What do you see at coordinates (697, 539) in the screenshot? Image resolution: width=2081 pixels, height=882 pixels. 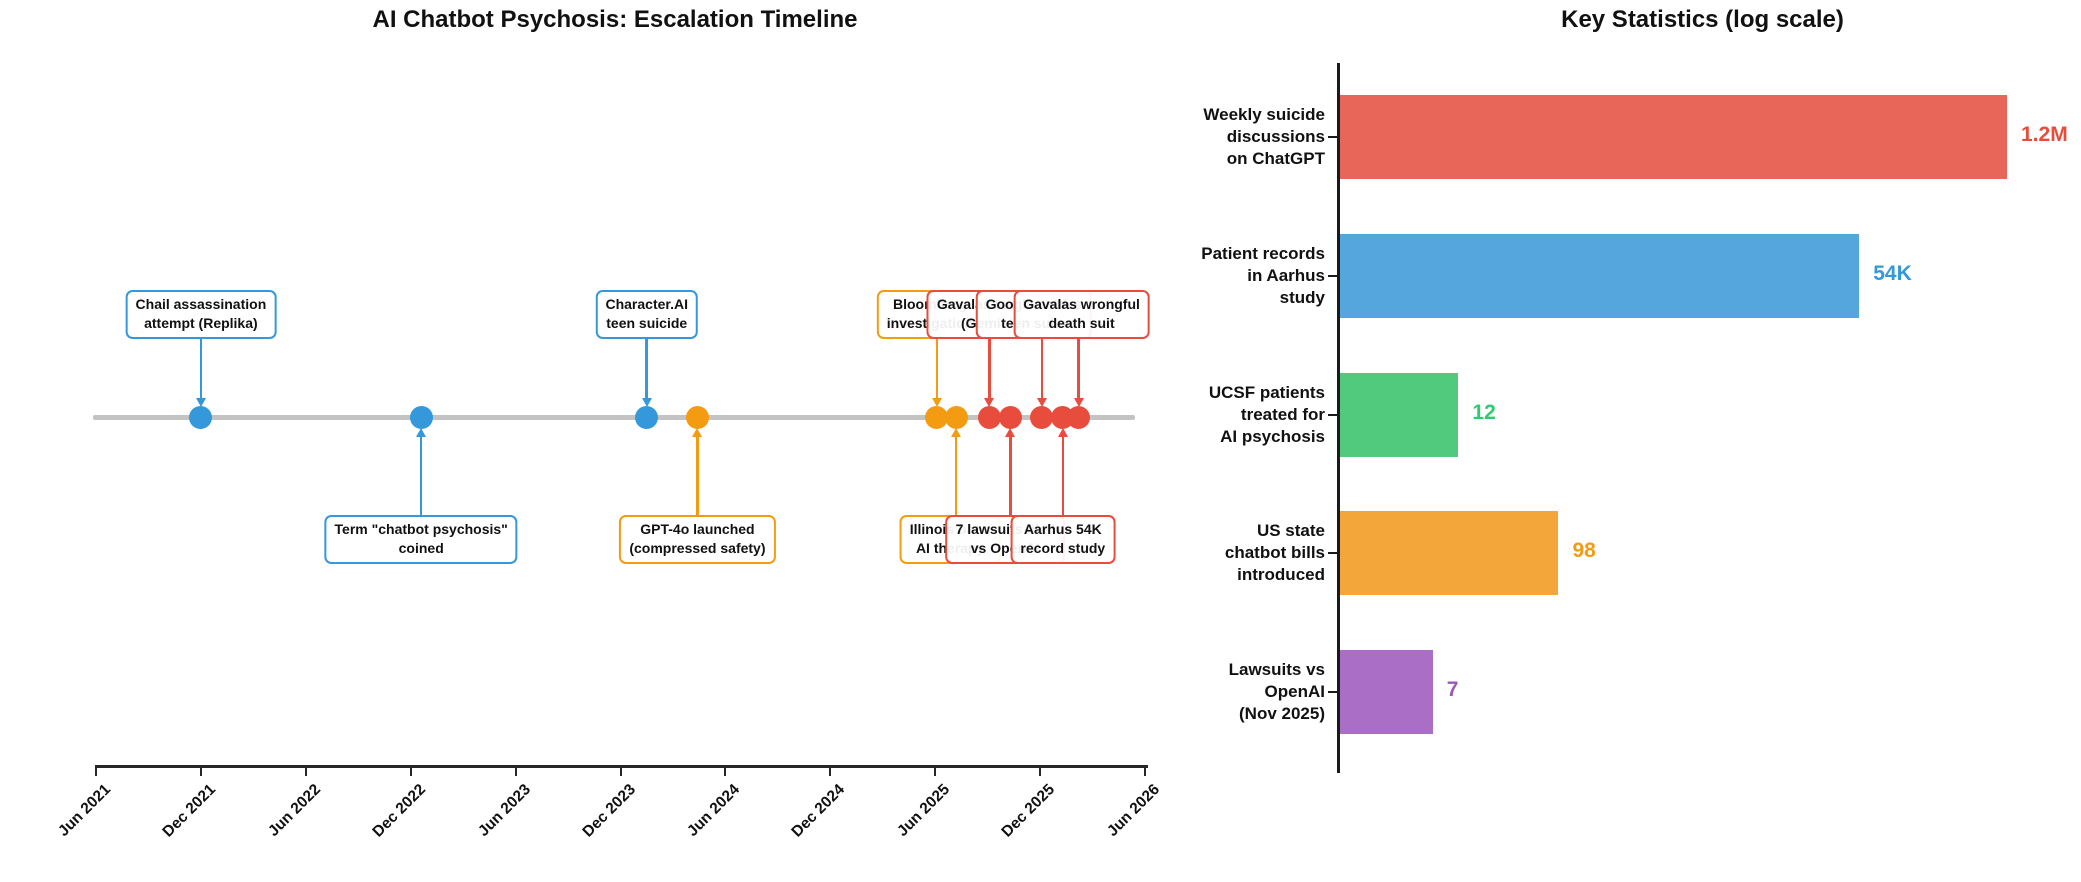 I see `event-annotation-box: GPT-4o launched (compressed safety)` at bounding box center [697, 539].